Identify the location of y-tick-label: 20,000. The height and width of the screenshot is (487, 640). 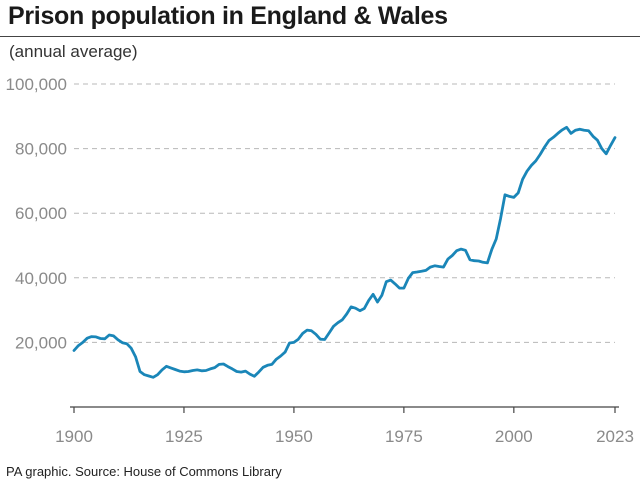
(41, 342).